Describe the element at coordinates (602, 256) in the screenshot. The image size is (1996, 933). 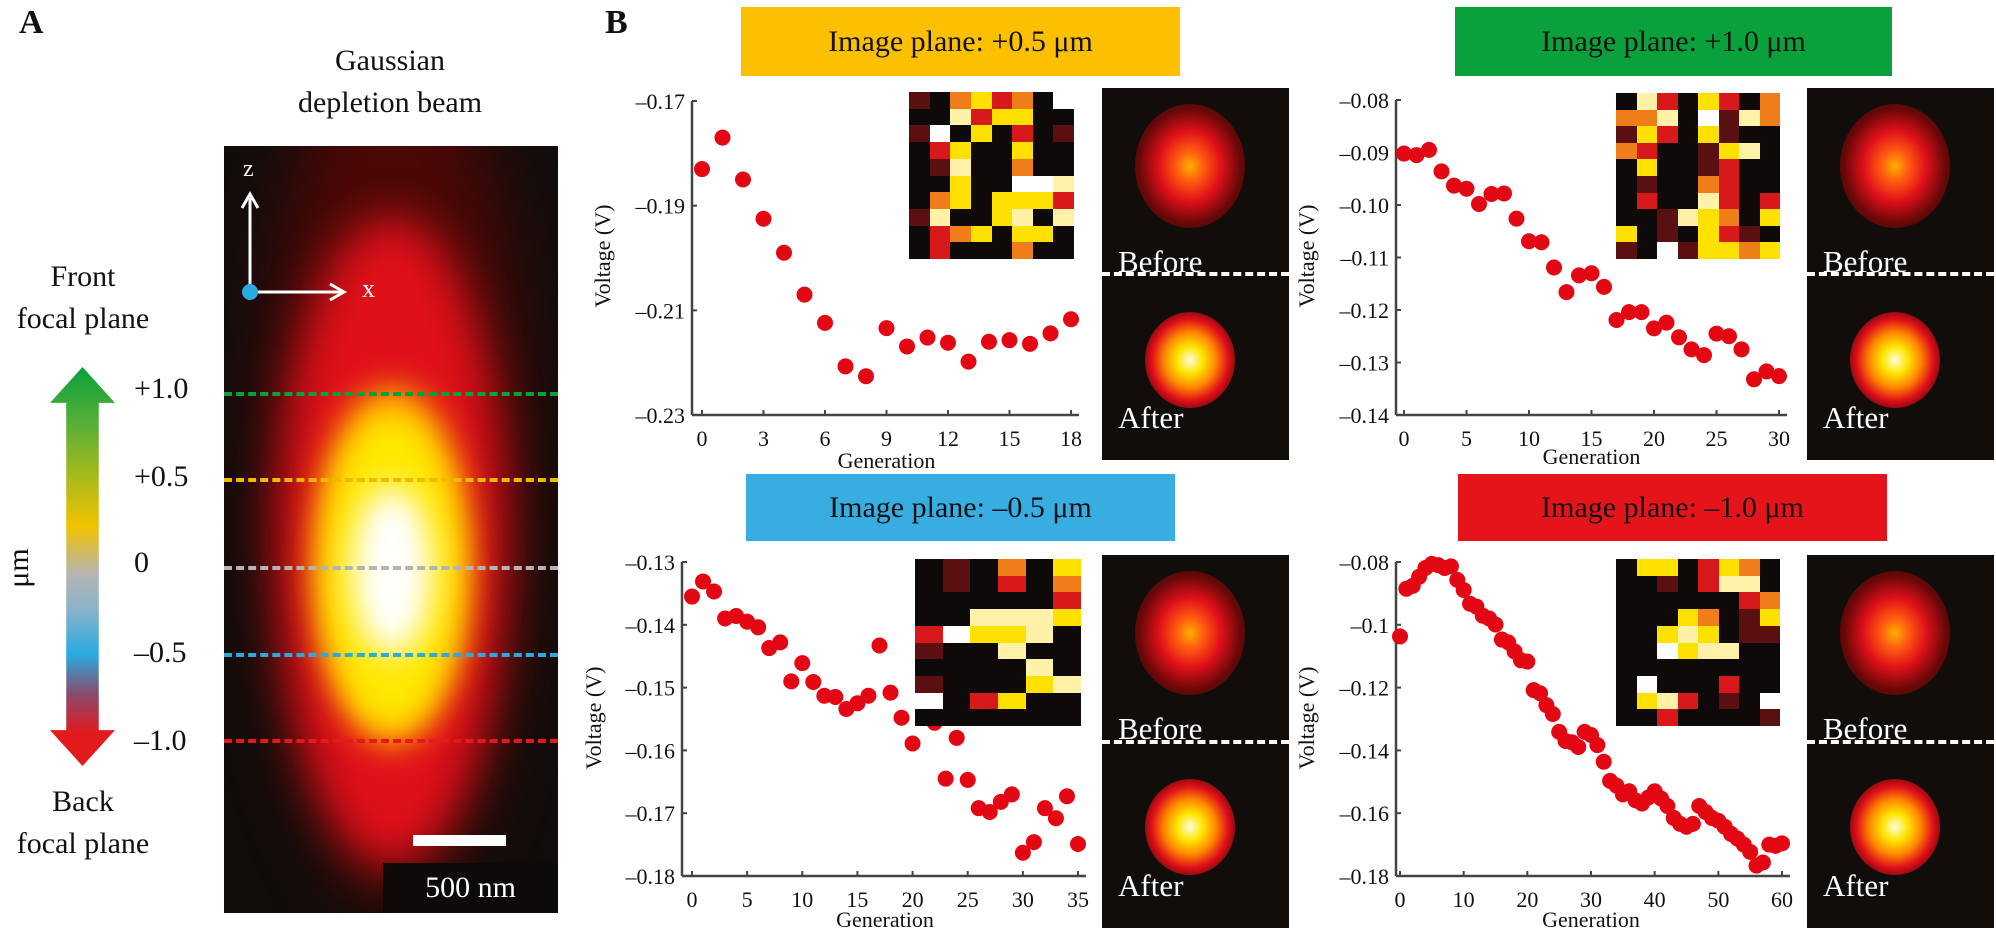
I see `y-axis-label: Voltage (V)` at that location.